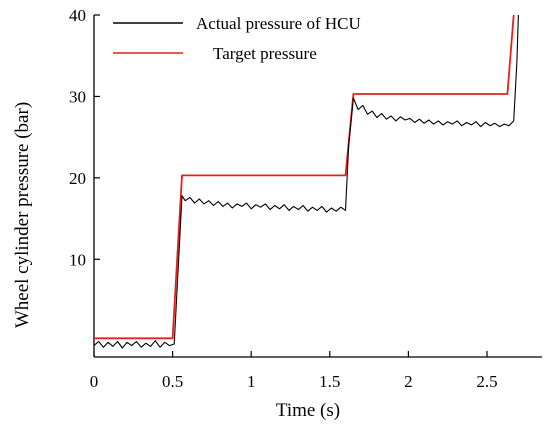 The width and height of the screenshot is (550, 428). I want to click on x-tick-label: 1, so click(251, 381).